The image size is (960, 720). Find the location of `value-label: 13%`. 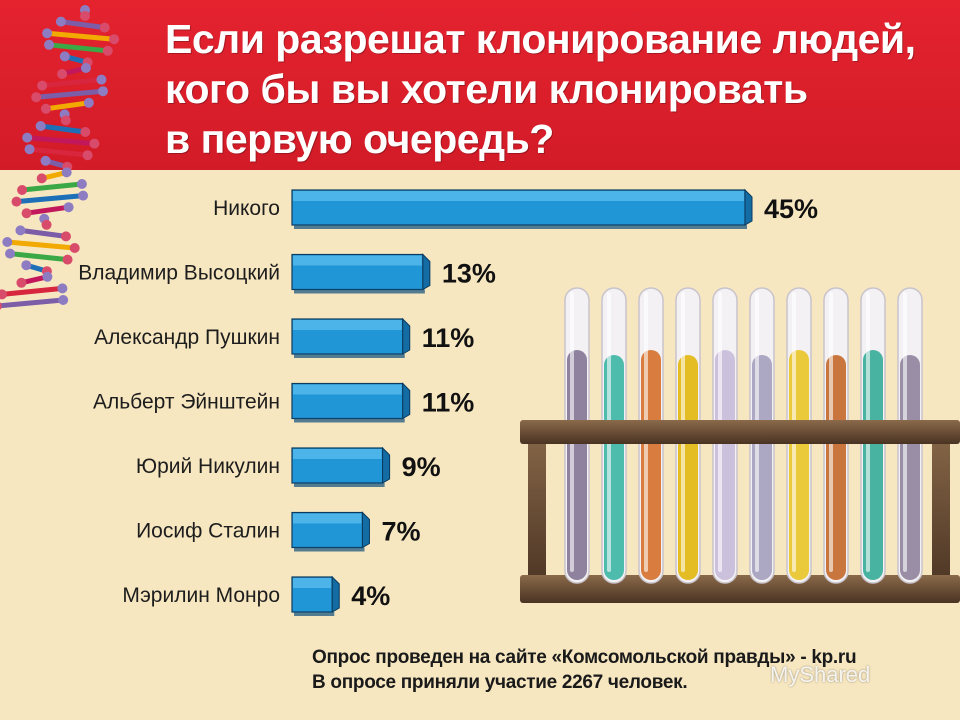

value-label: 13% is located at coordinates (469, 274).